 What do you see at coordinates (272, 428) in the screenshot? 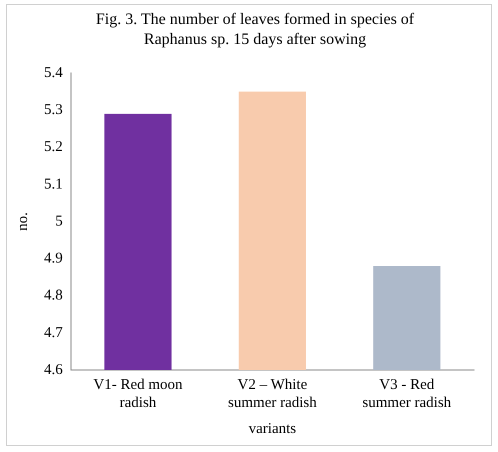
I see `x-axis-title: variants` at bounding box center [272, 428].